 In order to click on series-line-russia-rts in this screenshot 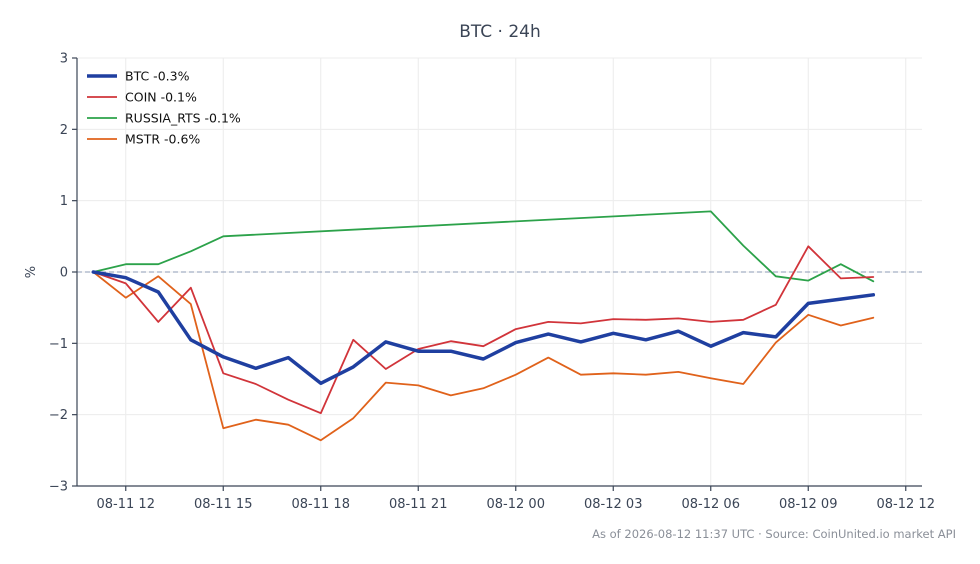, I will do `click(483, 246)`.